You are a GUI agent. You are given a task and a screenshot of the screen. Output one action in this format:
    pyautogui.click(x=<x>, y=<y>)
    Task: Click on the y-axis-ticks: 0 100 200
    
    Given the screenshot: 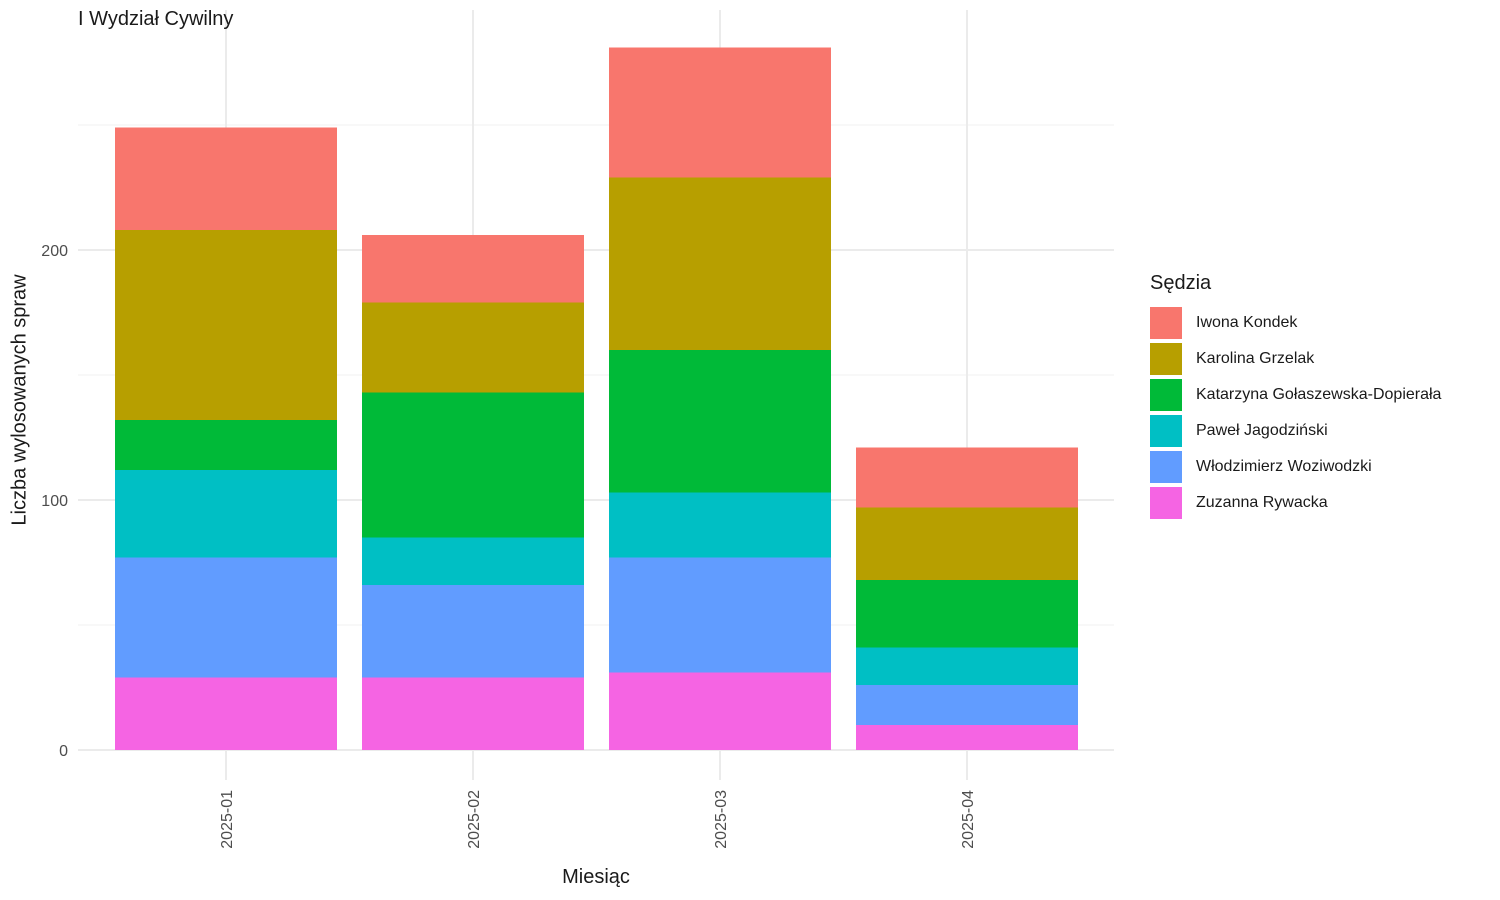 What is the action you would take?
    pyautogui.click(x=54, y=501)
    